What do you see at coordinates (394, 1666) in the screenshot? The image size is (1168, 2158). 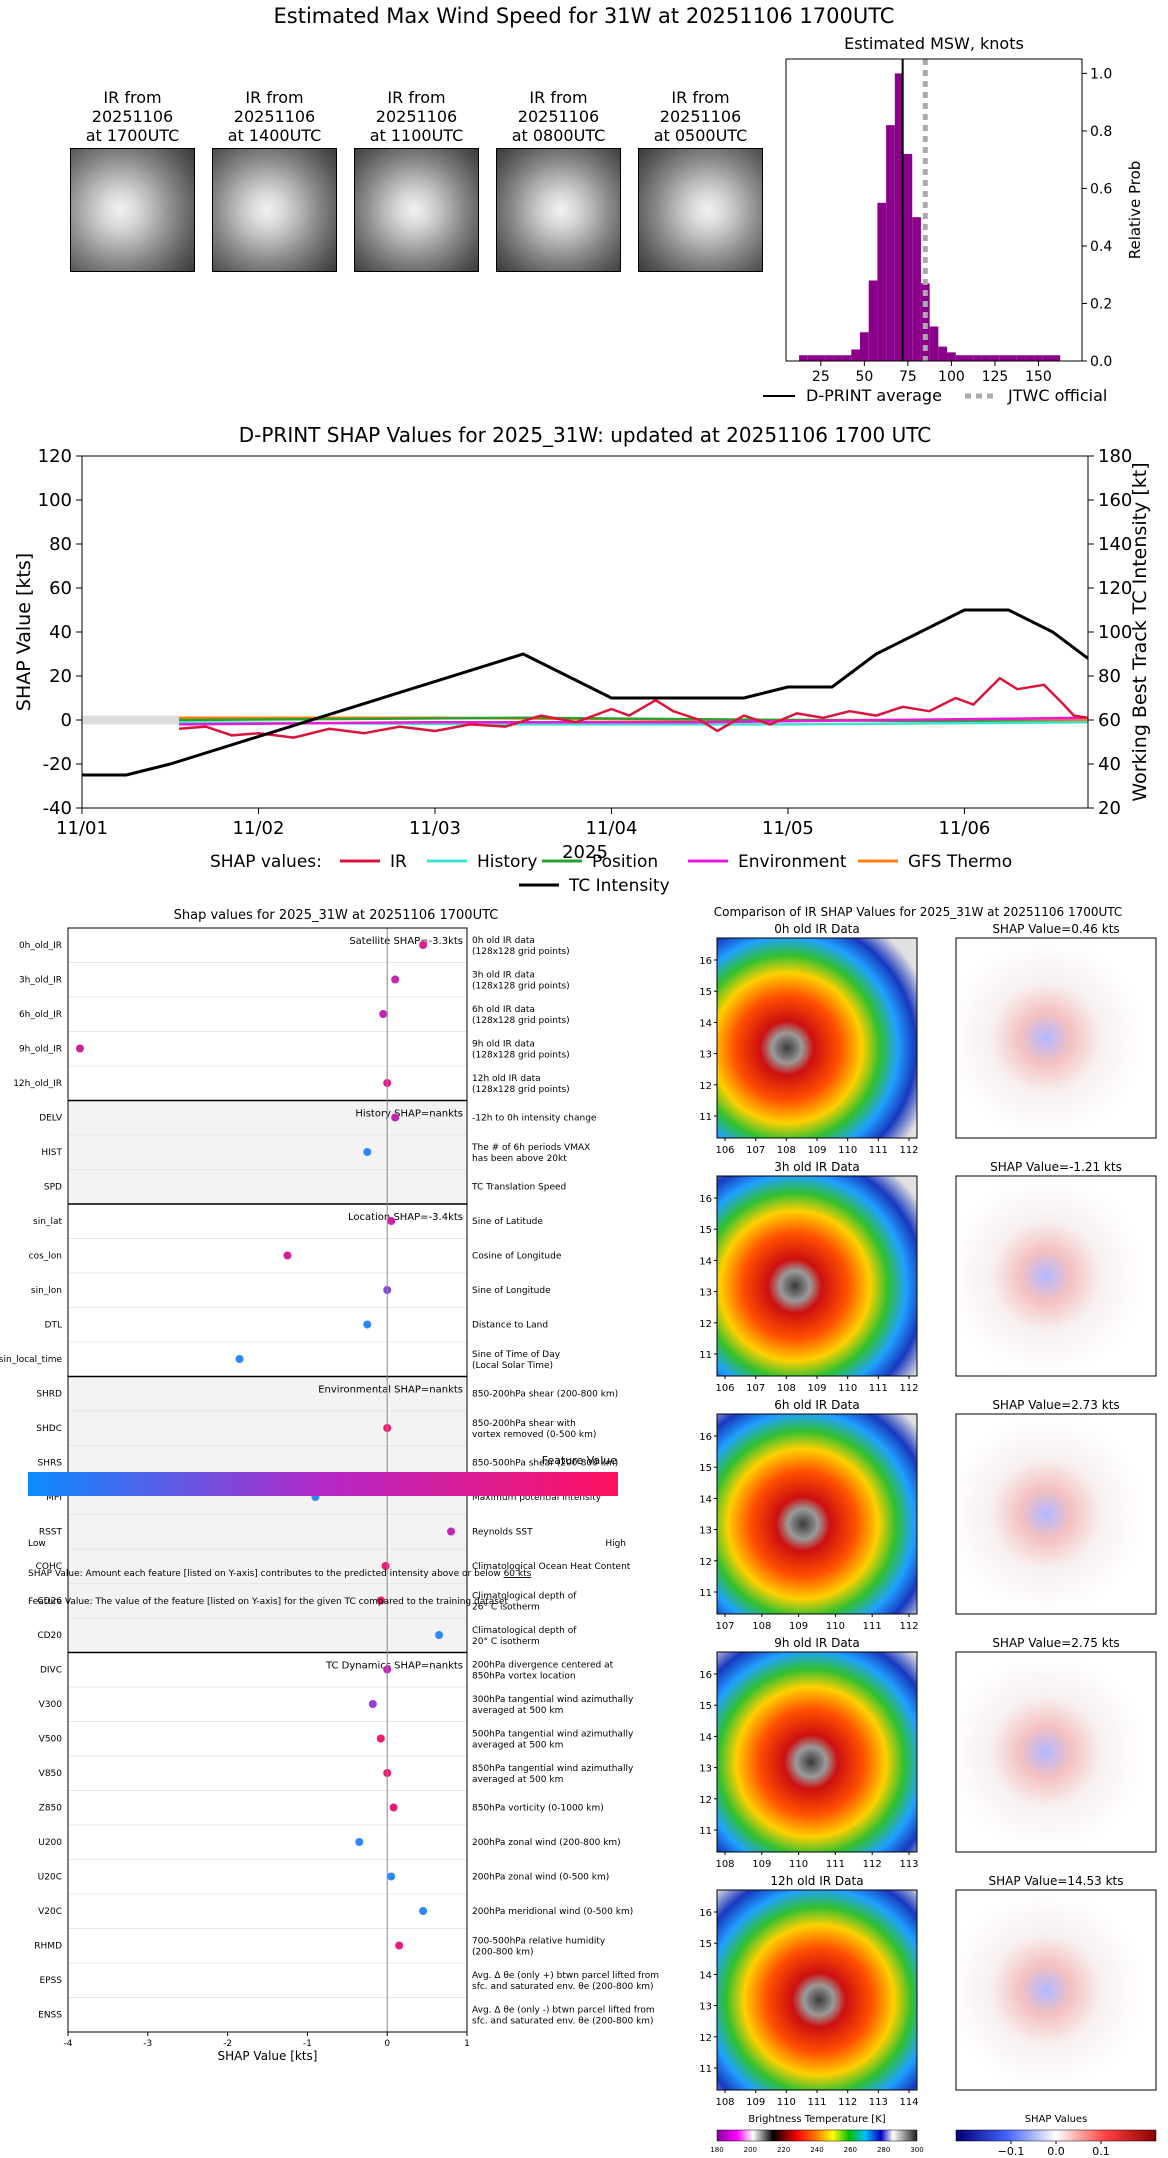 I see `group-title: TC Dynamics SHAP=nankts` at bounding box center [394, 1666].